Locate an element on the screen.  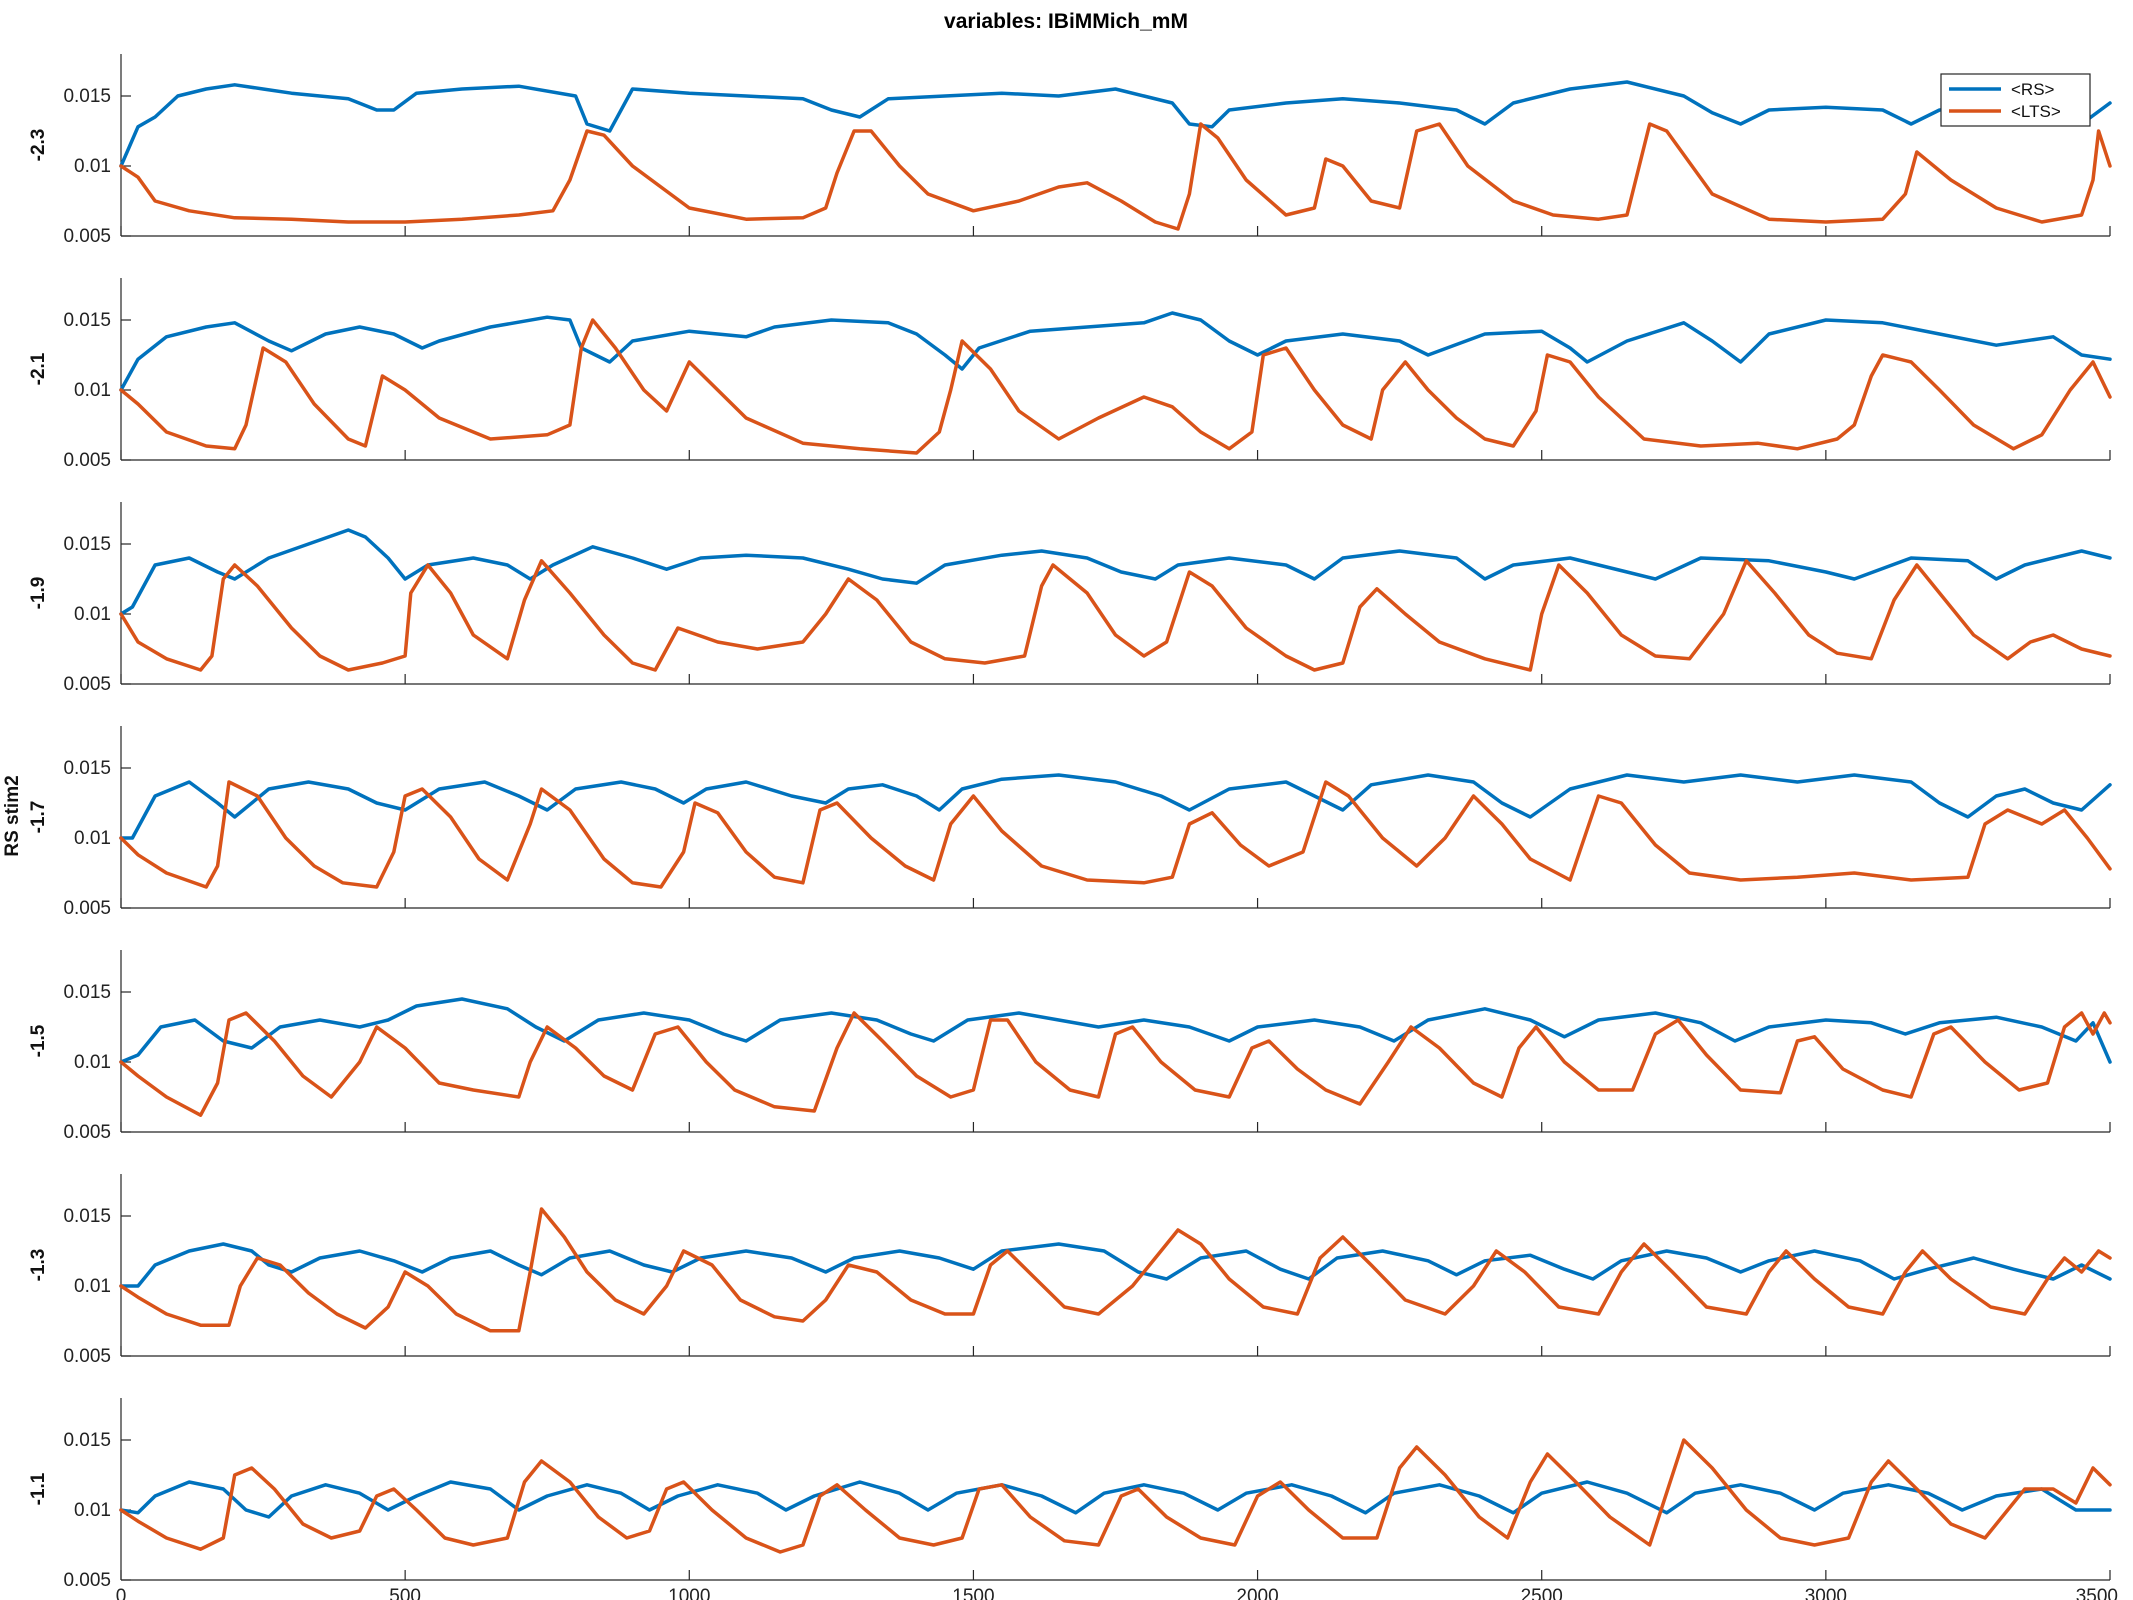
x-tick-label: 3000 is located at coordinates (1826, 1593).